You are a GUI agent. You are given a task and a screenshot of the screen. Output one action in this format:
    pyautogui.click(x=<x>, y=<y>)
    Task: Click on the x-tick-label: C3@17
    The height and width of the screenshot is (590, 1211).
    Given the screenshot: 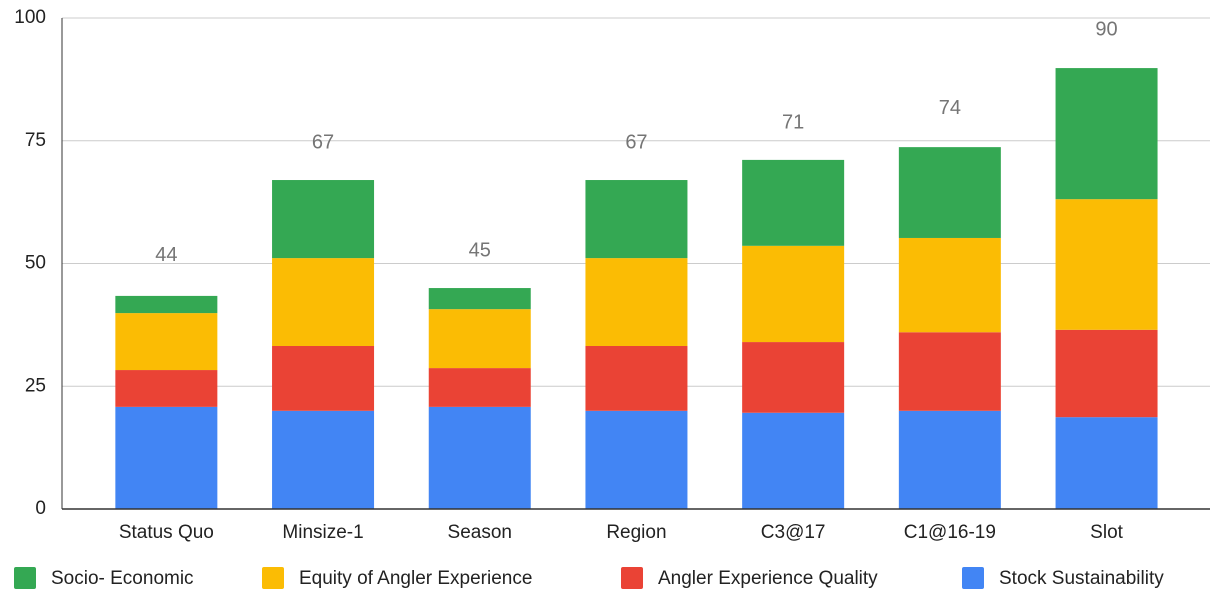 What is the action you would take?
    pyautogui.click(x=793, y=532)
    